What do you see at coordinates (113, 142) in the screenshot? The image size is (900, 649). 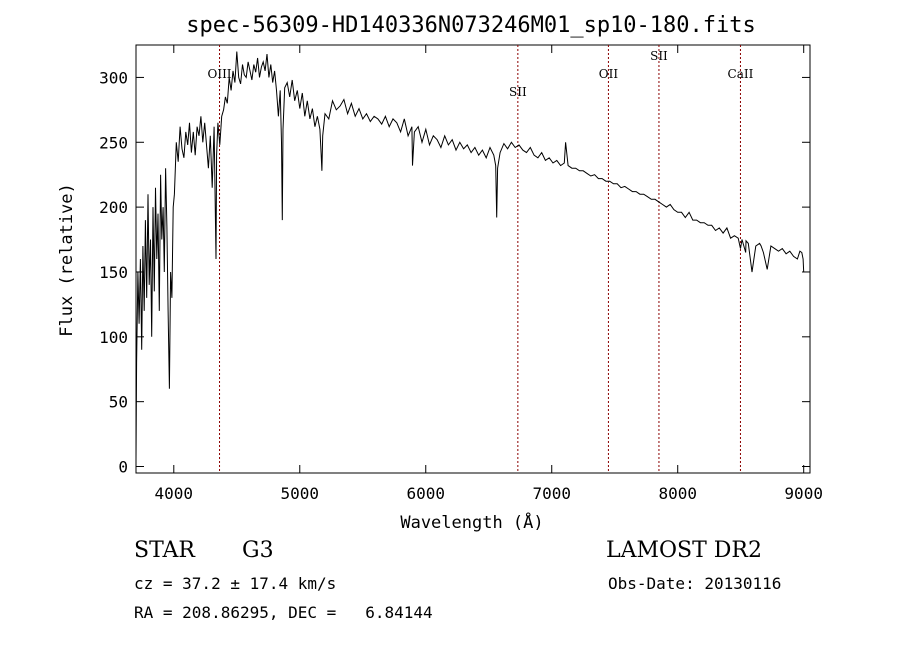 I see `y-tick-label: 250` at bounding box center [113, 142].